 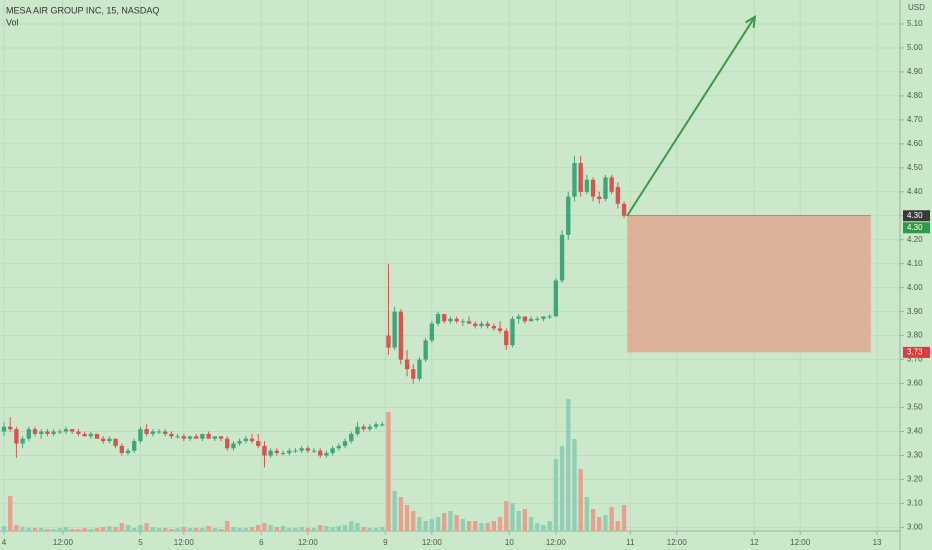 What do you see at coordinates (915, 239) in the screenshot?
I see `y-tick-label: 4.20` at bounding box center [915, 239].